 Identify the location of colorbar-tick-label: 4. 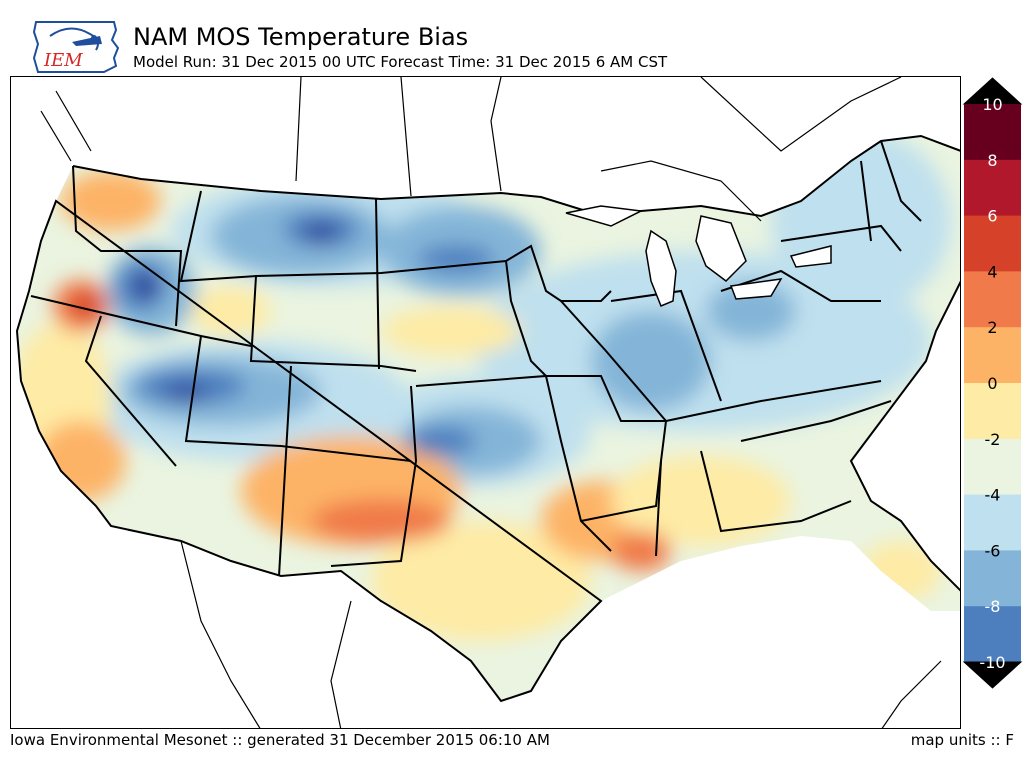
(992, 271).